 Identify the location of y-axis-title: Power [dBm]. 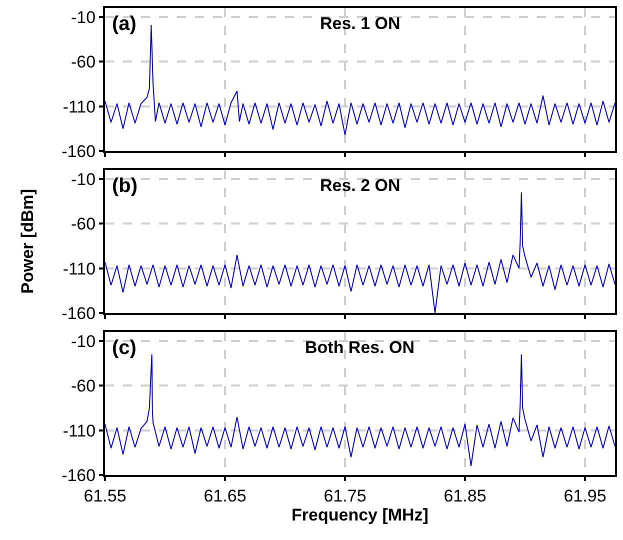
(27, 241).